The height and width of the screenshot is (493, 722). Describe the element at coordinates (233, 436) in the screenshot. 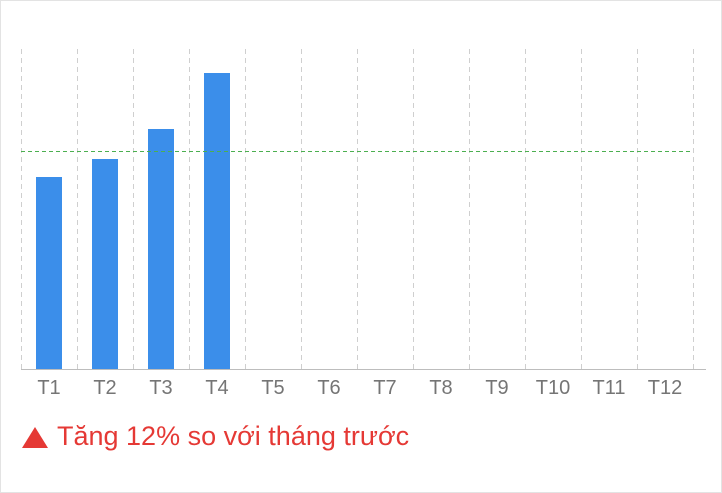

I see `trend-status-text: Tăng 12% so với tháng trước` at that location.